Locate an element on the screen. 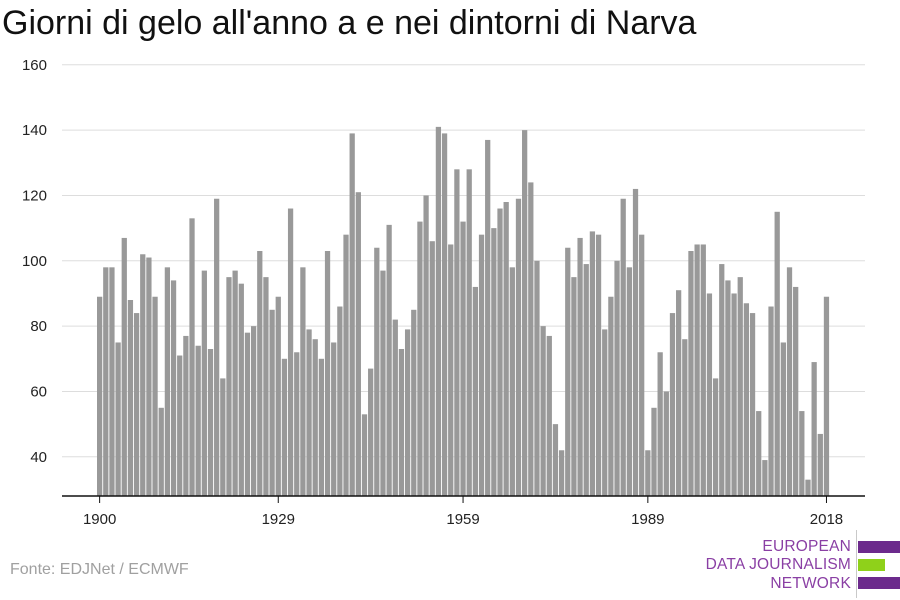 Image resolution: width=900 pixels, height=600 pixels. source-note: Fonte: EDJNet / ECMWF is located at coordinates (99, 569).